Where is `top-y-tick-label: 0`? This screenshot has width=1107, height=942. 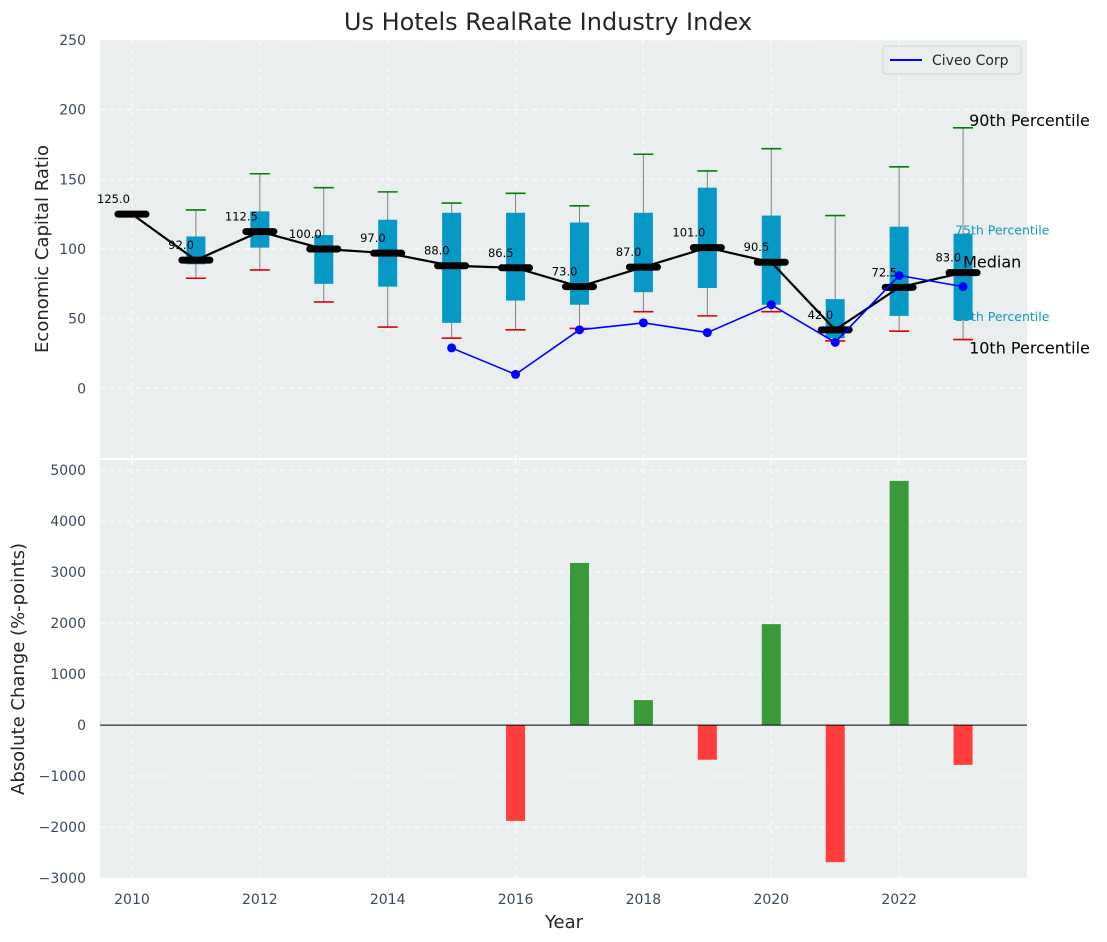 top-y-tick-label: 0 is located at coordinates (81, 389).